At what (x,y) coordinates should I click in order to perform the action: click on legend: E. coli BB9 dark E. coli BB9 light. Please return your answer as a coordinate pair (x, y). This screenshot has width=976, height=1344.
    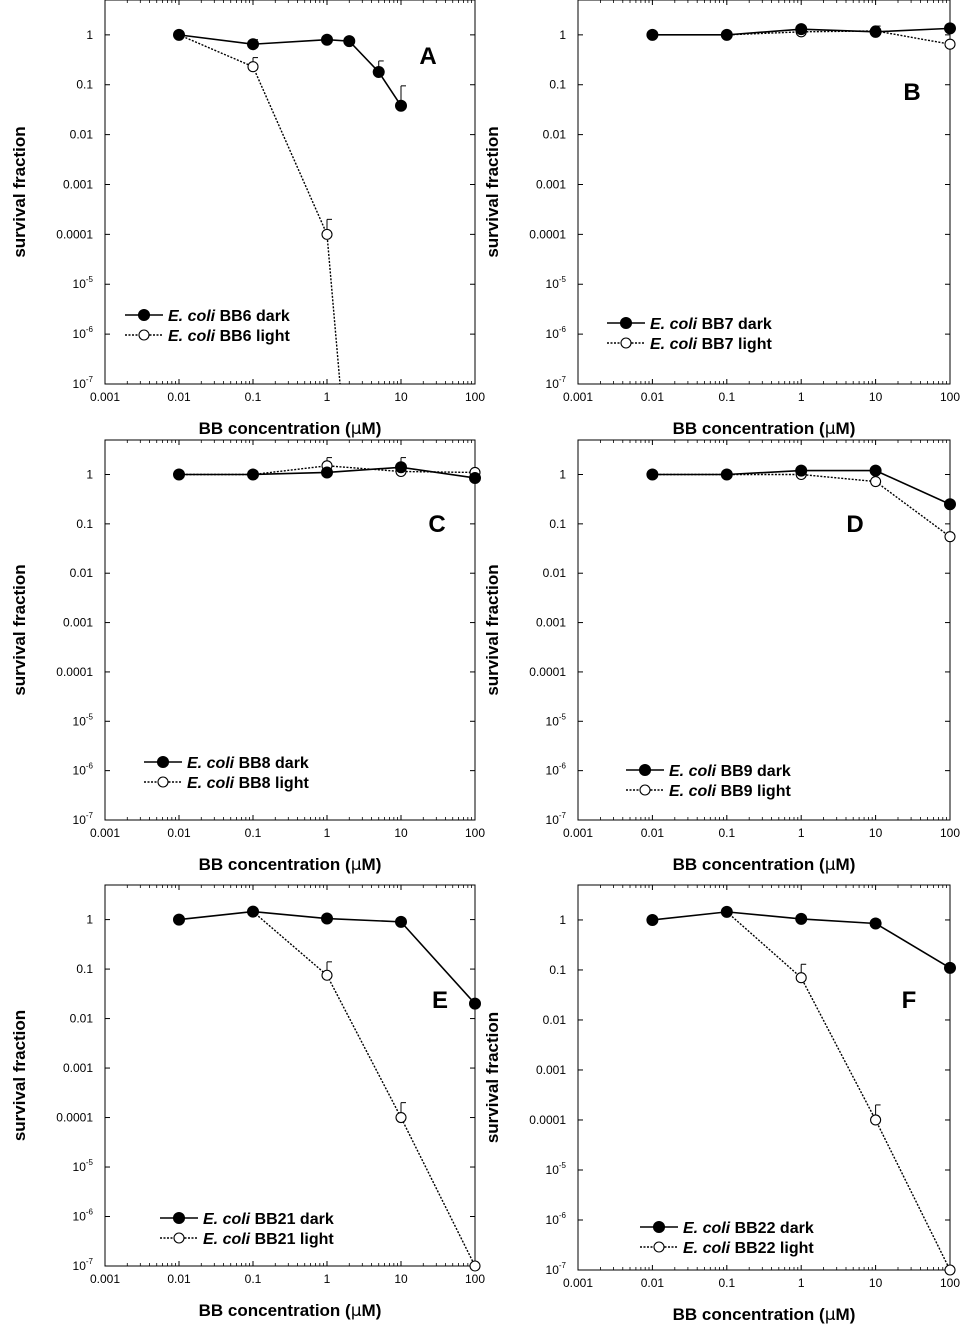
    Looking at the image, I should click on (708, 781).